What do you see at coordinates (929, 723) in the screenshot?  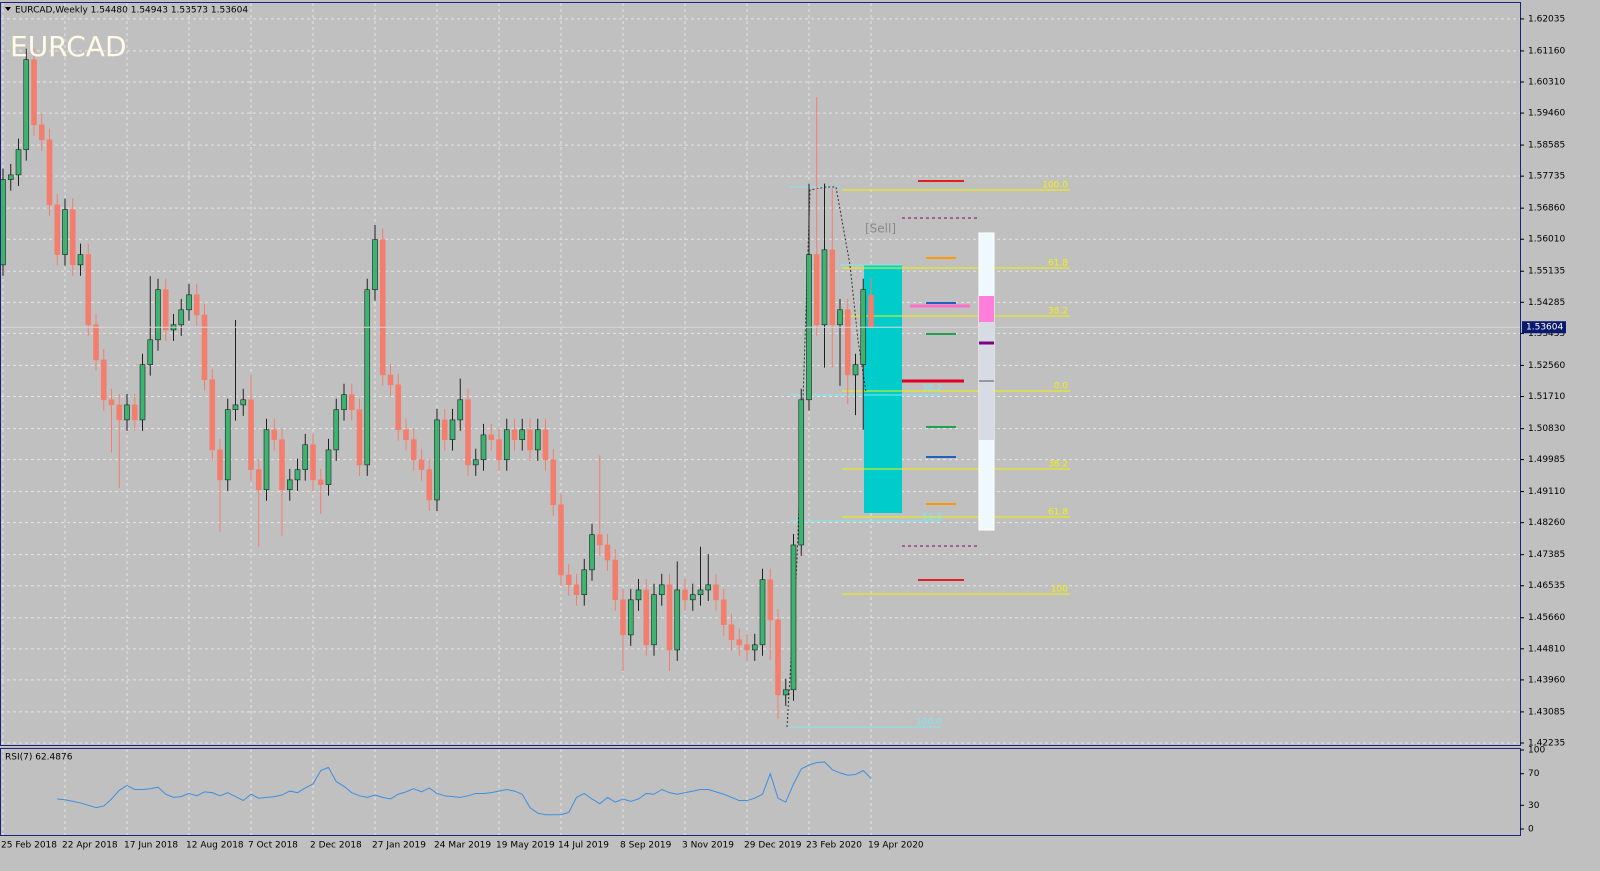 I see `annotation: 100.0` at bounding box center [929, 723].